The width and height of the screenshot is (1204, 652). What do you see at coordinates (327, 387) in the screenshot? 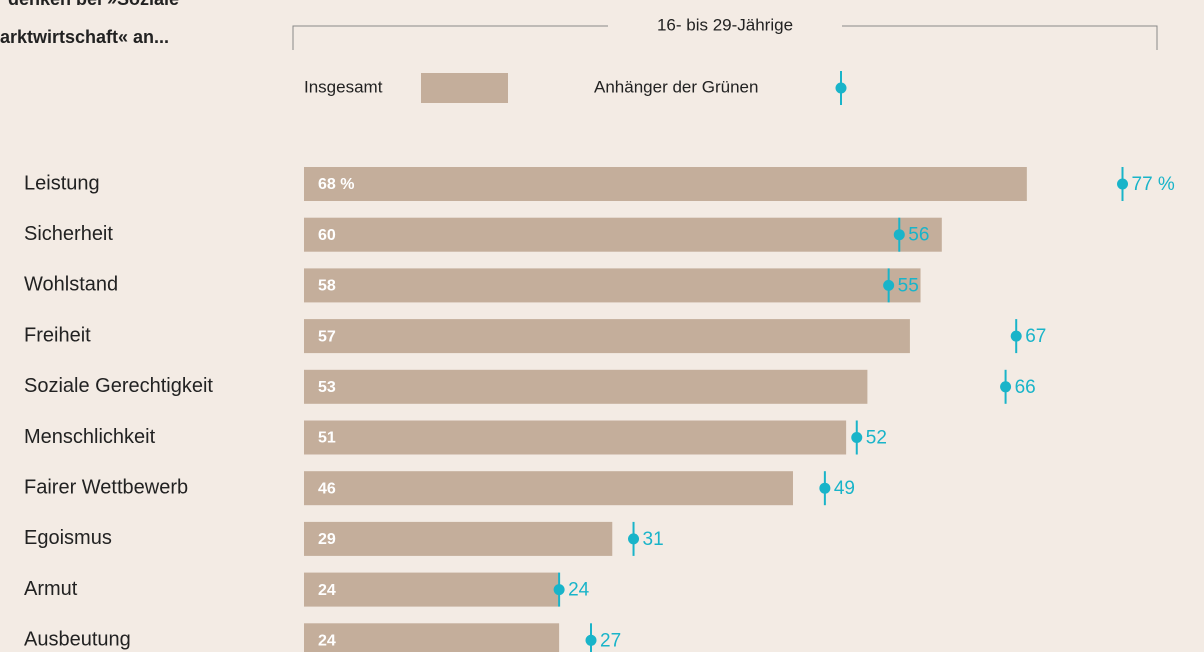
I see `bar-value-label: 53` at bounding box center [327, 387].